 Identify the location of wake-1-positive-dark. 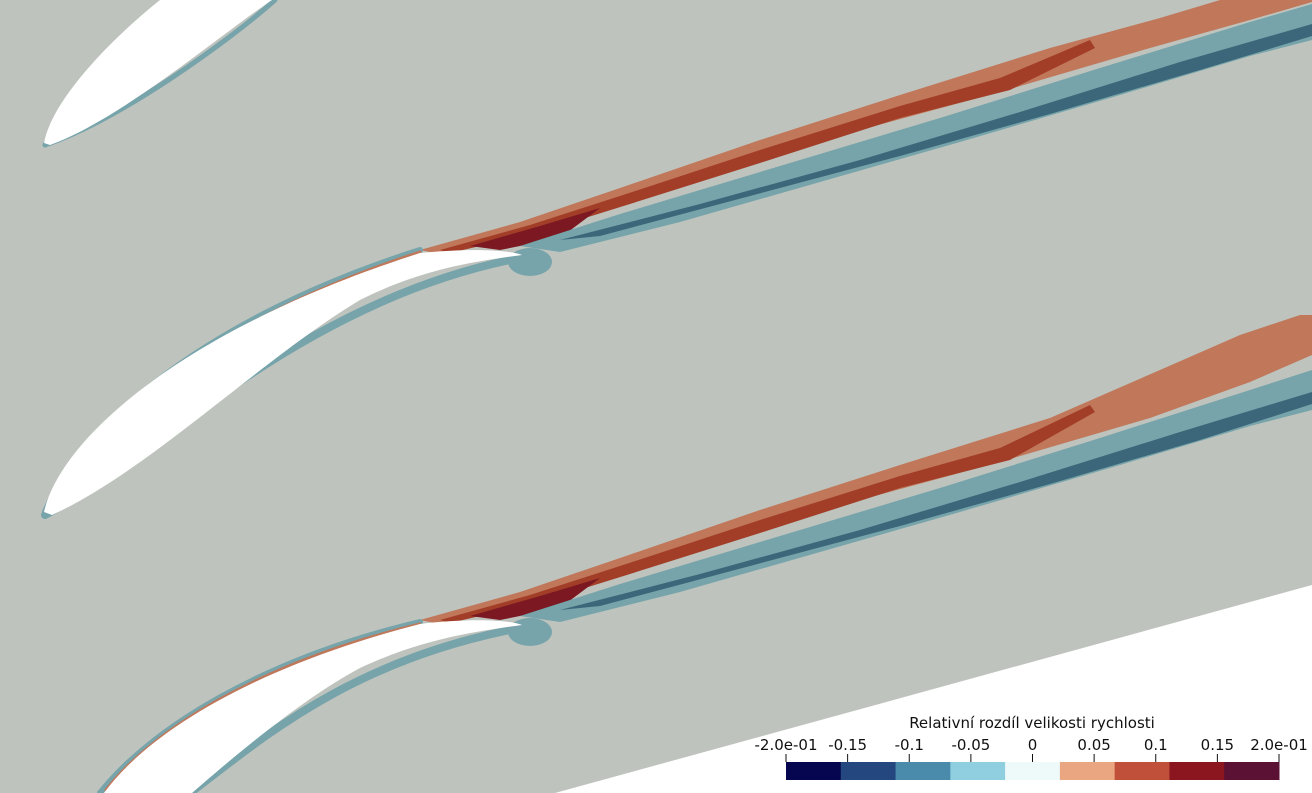
(535, 229).